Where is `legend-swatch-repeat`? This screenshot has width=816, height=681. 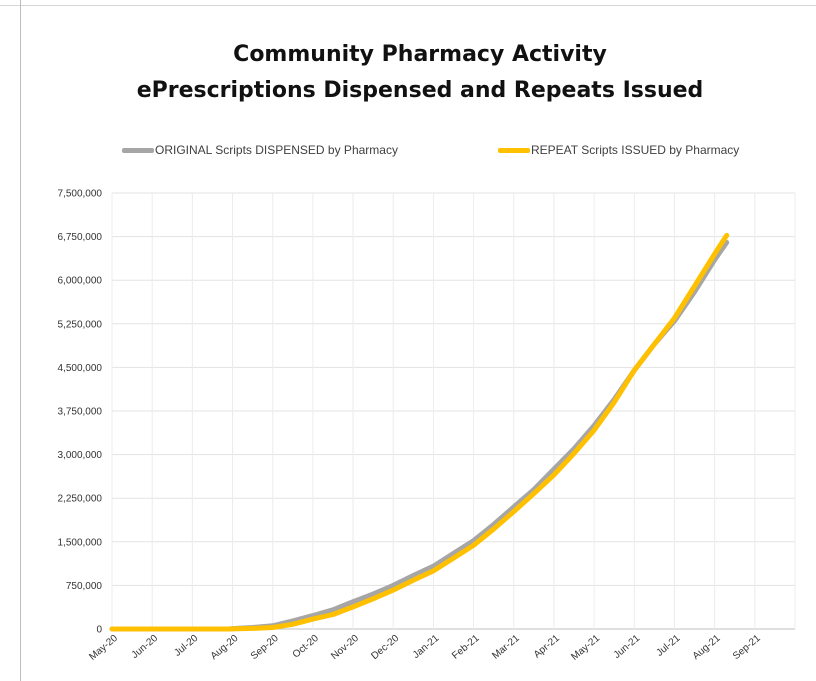
legend-swatch-repeat is located at coordinates (514, 150).